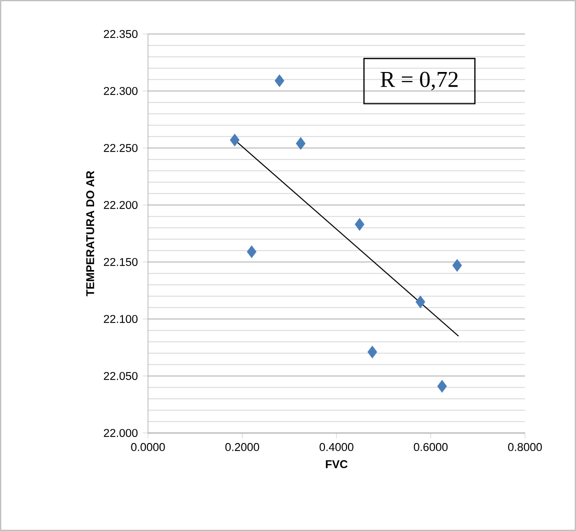 The width and height of the screenshot is (576, 531). I want to click on y-tick-label: 22.350, so click(121, 34).